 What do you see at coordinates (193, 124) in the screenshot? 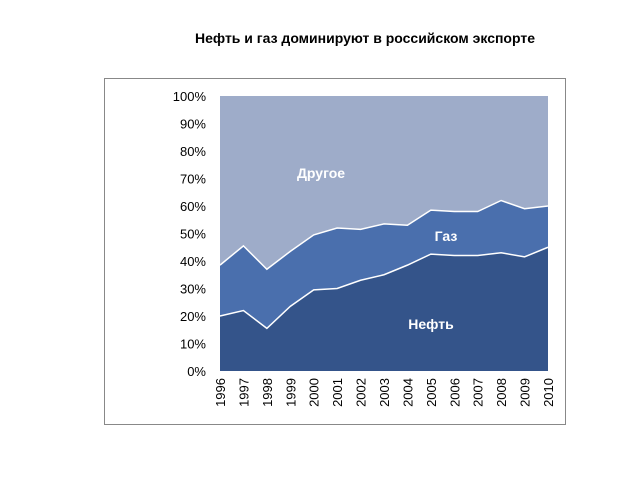
I see `y-tick-label: 90%` at bounding box center [193, 124].